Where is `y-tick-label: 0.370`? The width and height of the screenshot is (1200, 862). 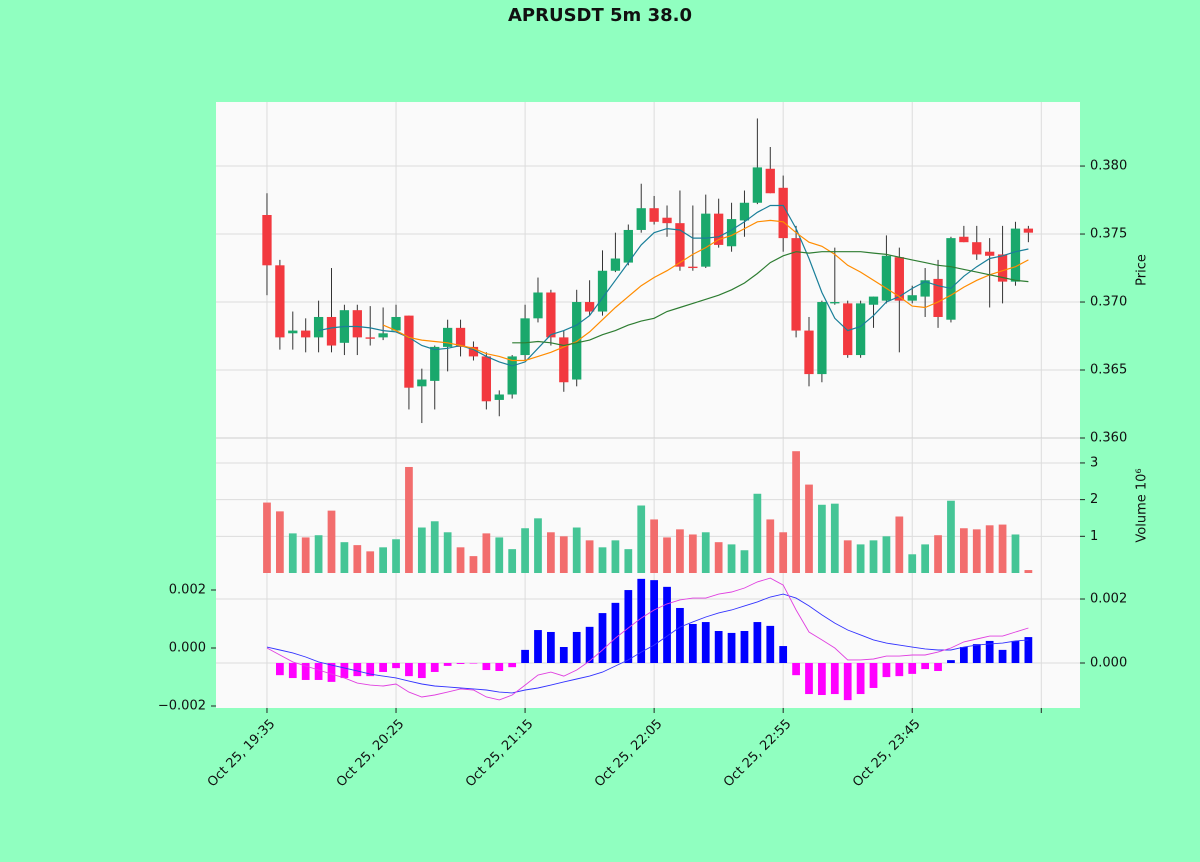 y-tick-label: 0.370 is located at coordinates (1108, 302).